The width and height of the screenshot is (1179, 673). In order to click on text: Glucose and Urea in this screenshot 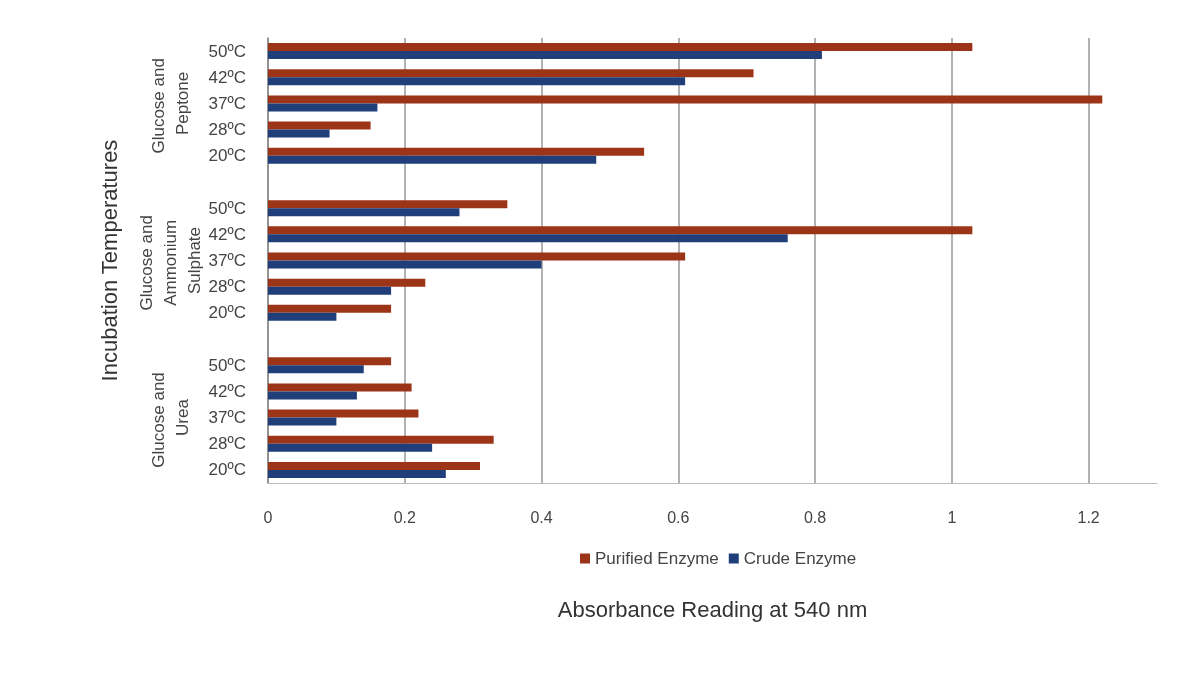, I will do `click(170, 417)`.